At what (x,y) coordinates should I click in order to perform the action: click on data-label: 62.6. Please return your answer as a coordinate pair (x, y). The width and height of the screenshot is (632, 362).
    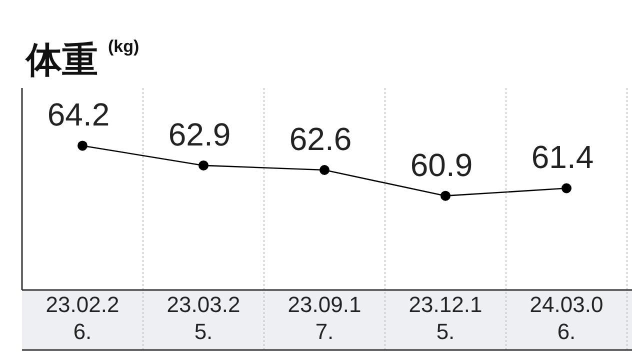
    Looking at the image, I should click on (320, 139).